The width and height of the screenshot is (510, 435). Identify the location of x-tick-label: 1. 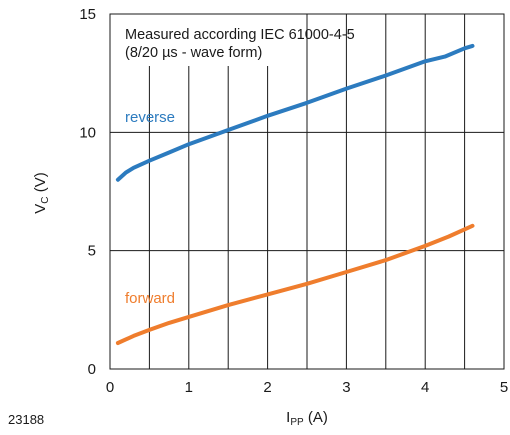
(189, 387).